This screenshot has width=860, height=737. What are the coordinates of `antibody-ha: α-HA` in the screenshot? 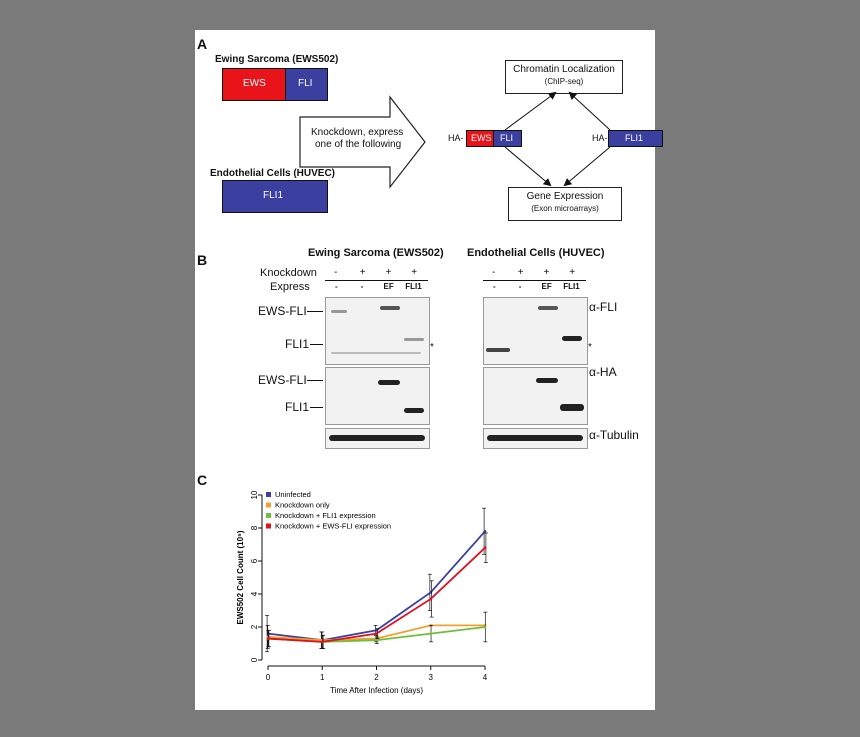 It's located at (603, 372).